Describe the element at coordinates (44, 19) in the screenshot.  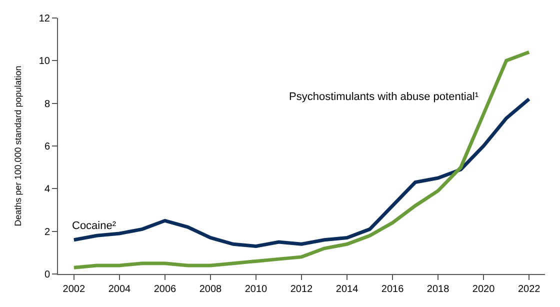
I see `y-tick-label: 12` at that location.